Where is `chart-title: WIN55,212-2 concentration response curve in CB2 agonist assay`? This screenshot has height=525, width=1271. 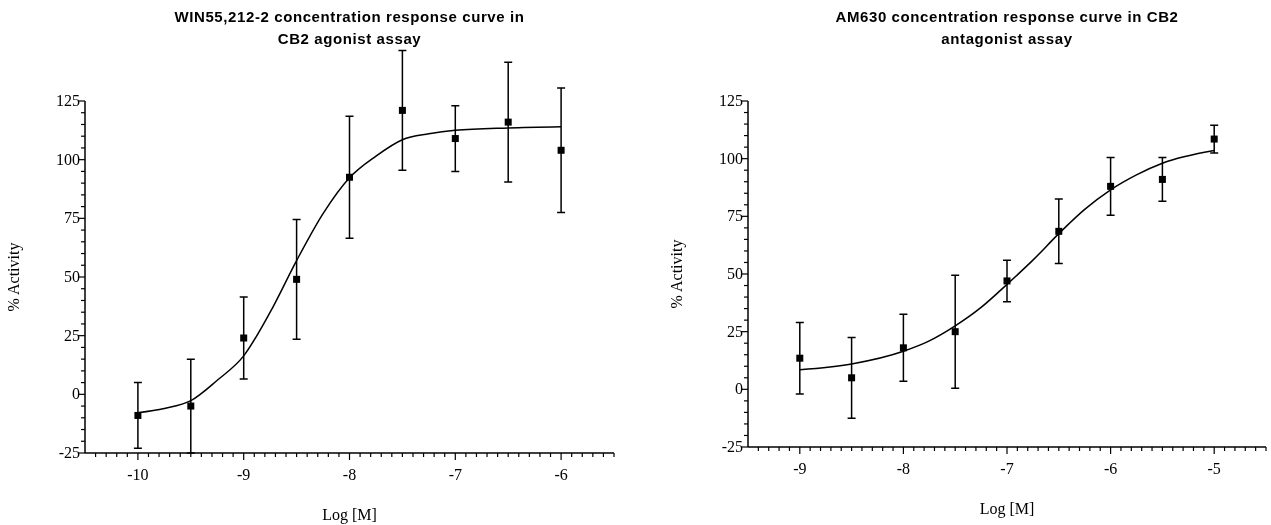
chart-title: WIN55,212-2 concentration response curve in CB2 agonist assay is located at coordinates (349, 27).